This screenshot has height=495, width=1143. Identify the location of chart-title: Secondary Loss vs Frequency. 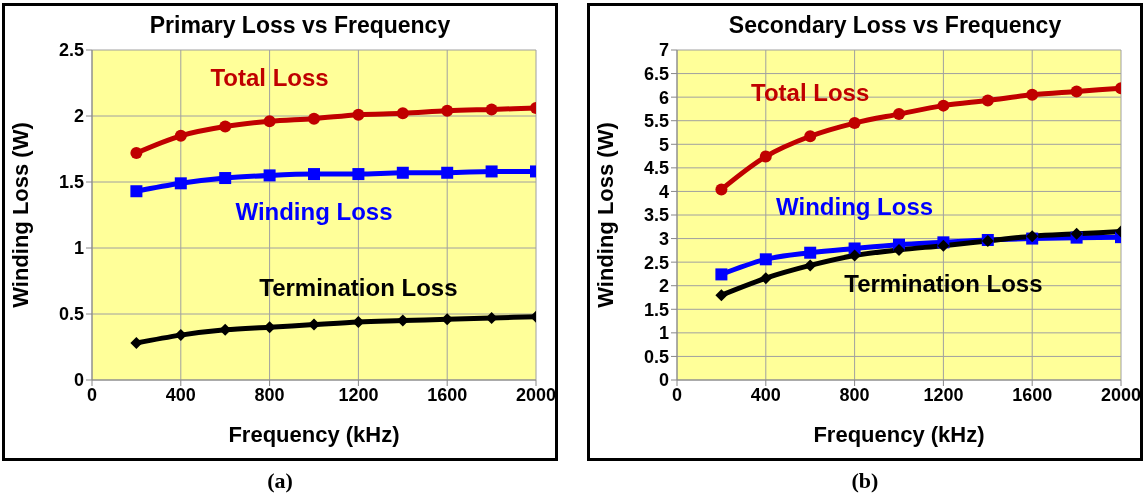
(895, 25).